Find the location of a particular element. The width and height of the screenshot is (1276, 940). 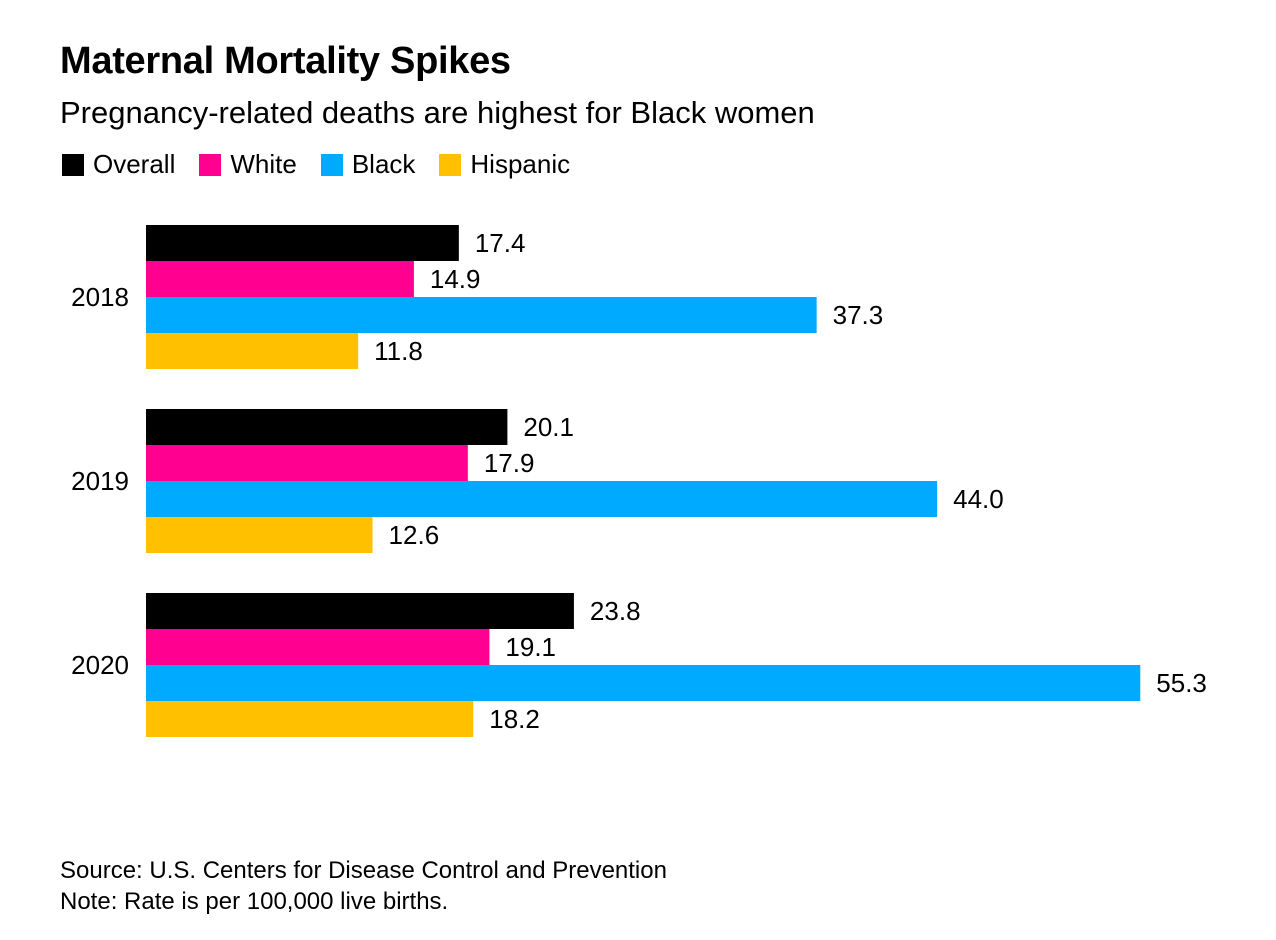

data-label-hispanic-2018: 11.8 is located at coordinates (398, 351).